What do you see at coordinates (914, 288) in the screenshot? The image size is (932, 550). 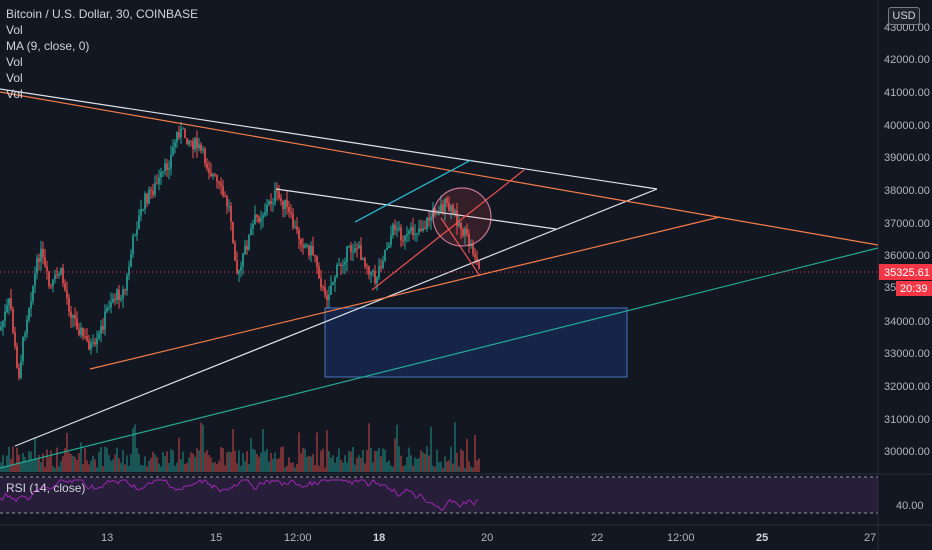 I see `countdown-badge` at bounding box center [914, 288].